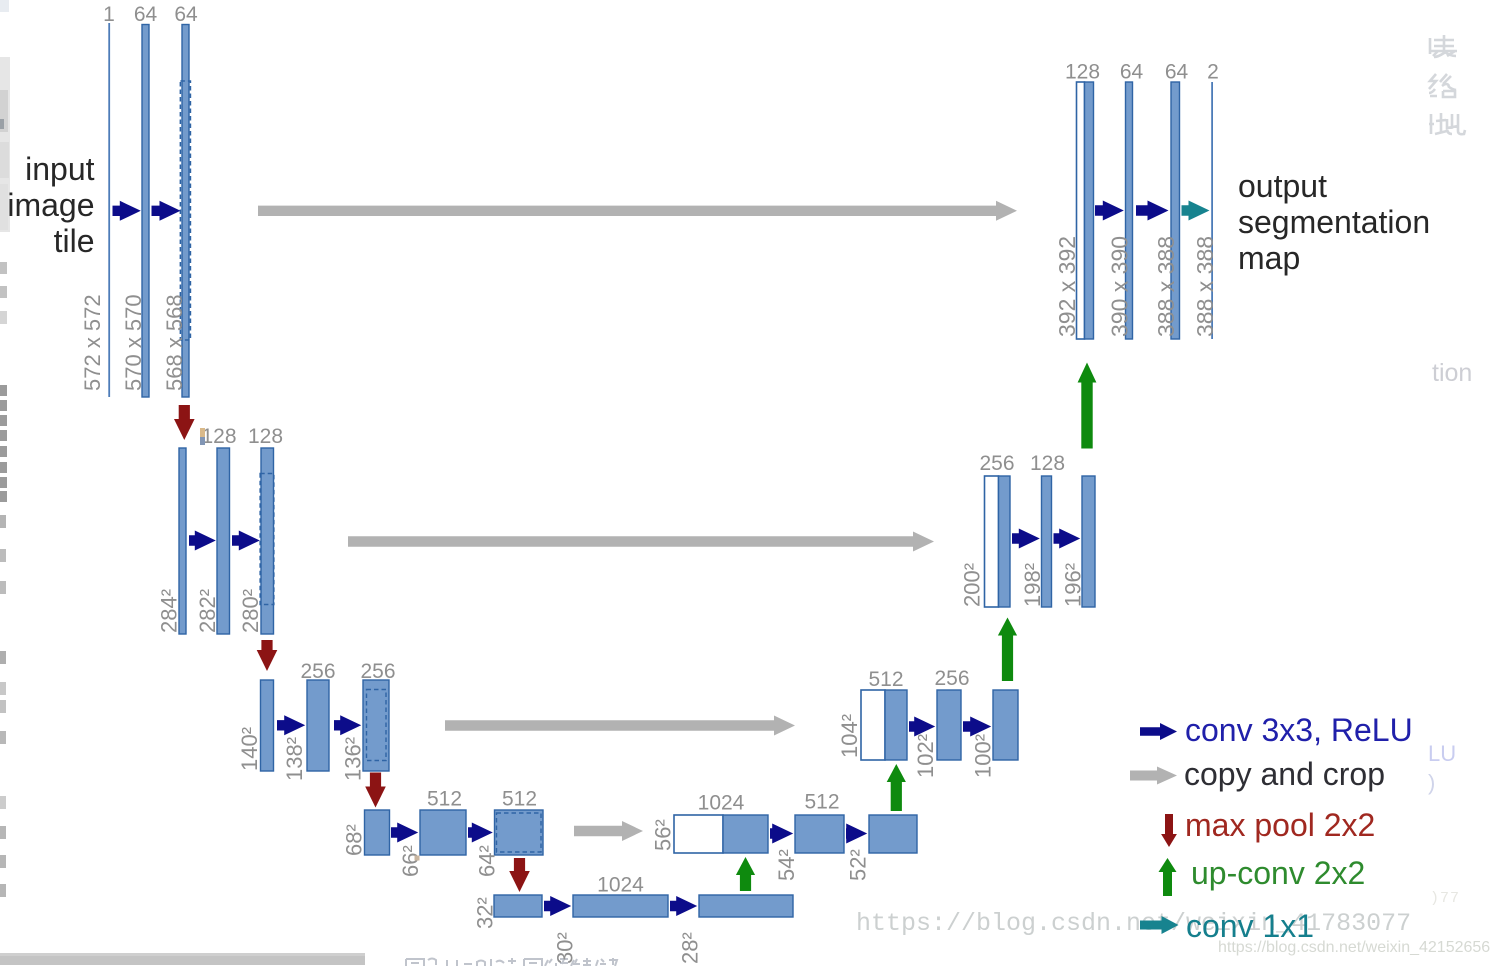 The image size is (1501, 966). Describe the element at coordinates (1282, 186) in the screenshot. I see `svg-text: output` at that location.